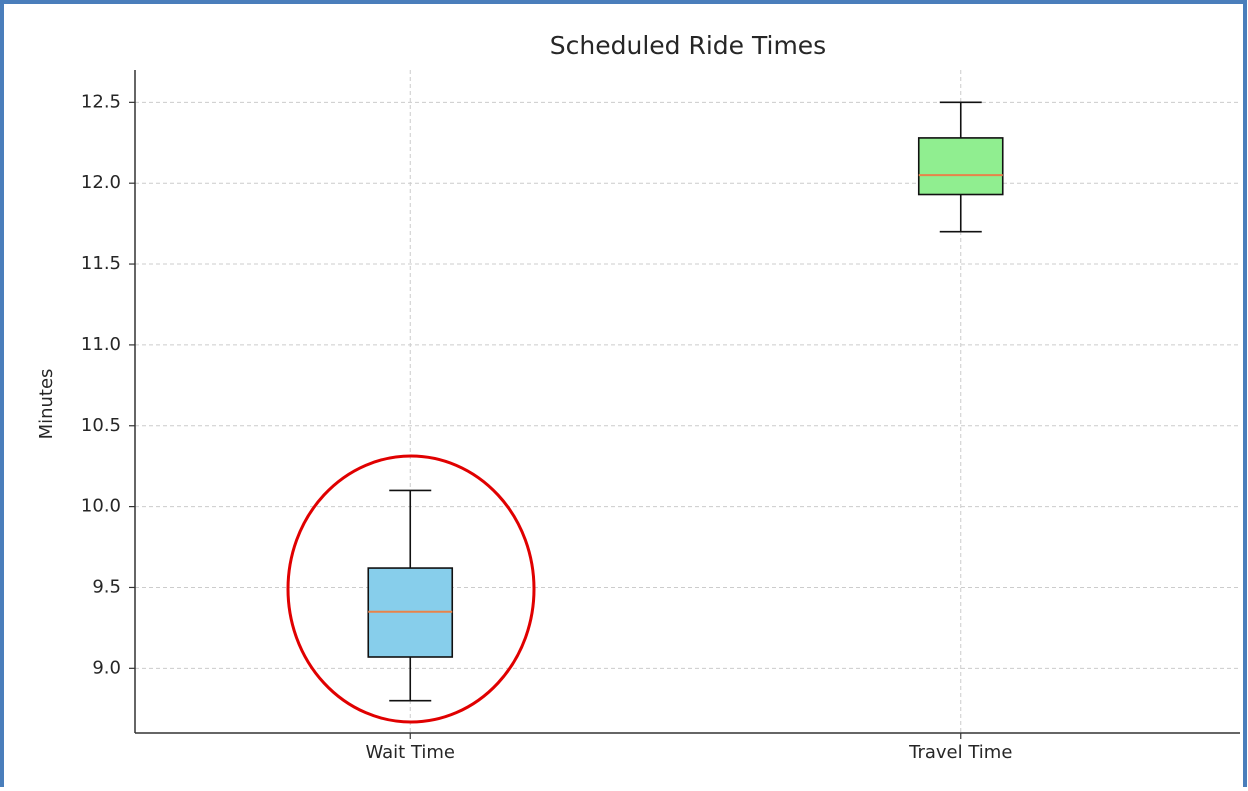 This screenshot has height=791, width=1248. What do you see at coordinates (960, 166) in the screenshot?
I see `box` at bounding box center [960, 166].